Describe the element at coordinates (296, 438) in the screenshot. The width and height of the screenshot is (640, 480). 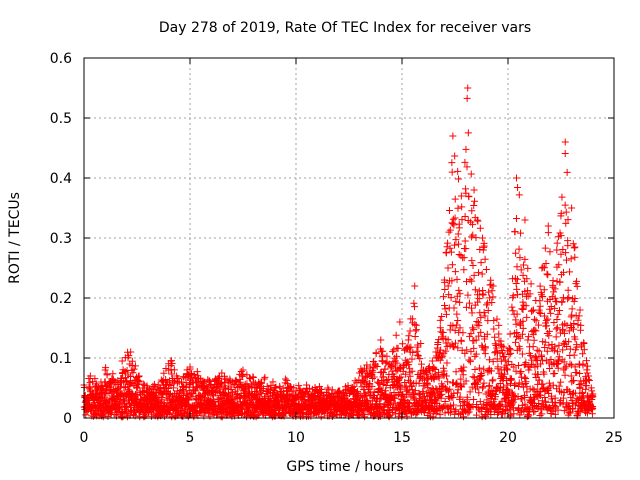
I see `x-tick-label: 10` at that location.